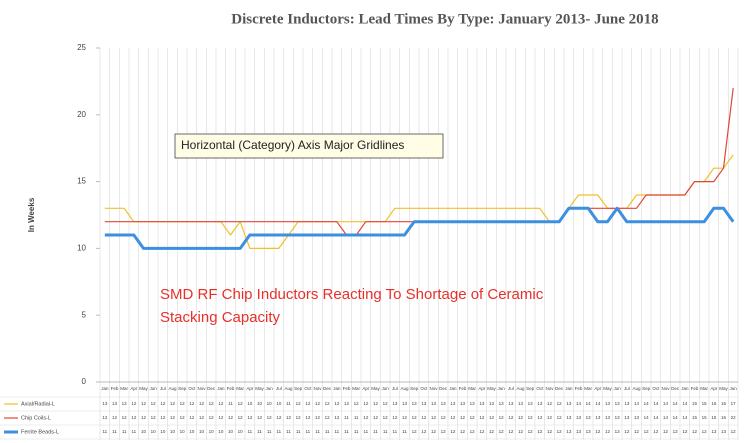 The height and width of the screenshot is (443, 751). I want to click on table-value: 17, so click(734, 403).